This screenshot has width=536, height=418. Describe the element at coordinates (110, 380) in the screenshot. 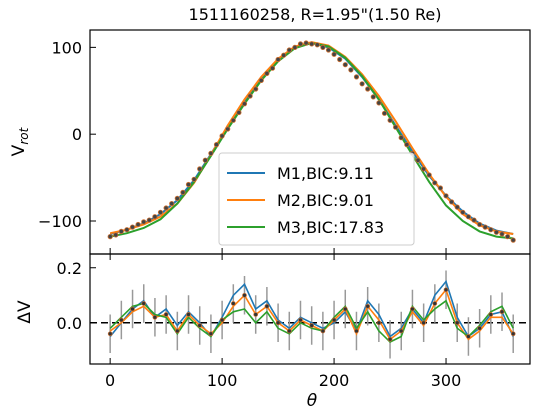

I see `x-tick-label: 0` at that location.